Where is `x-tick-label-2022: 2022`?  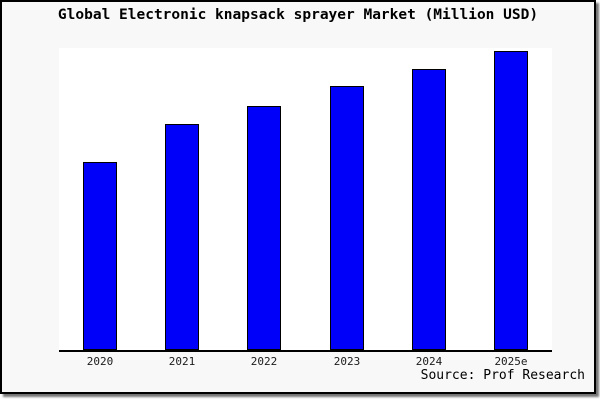
x-tick-label-2022: 2022 is located at coordinates (264, 361).